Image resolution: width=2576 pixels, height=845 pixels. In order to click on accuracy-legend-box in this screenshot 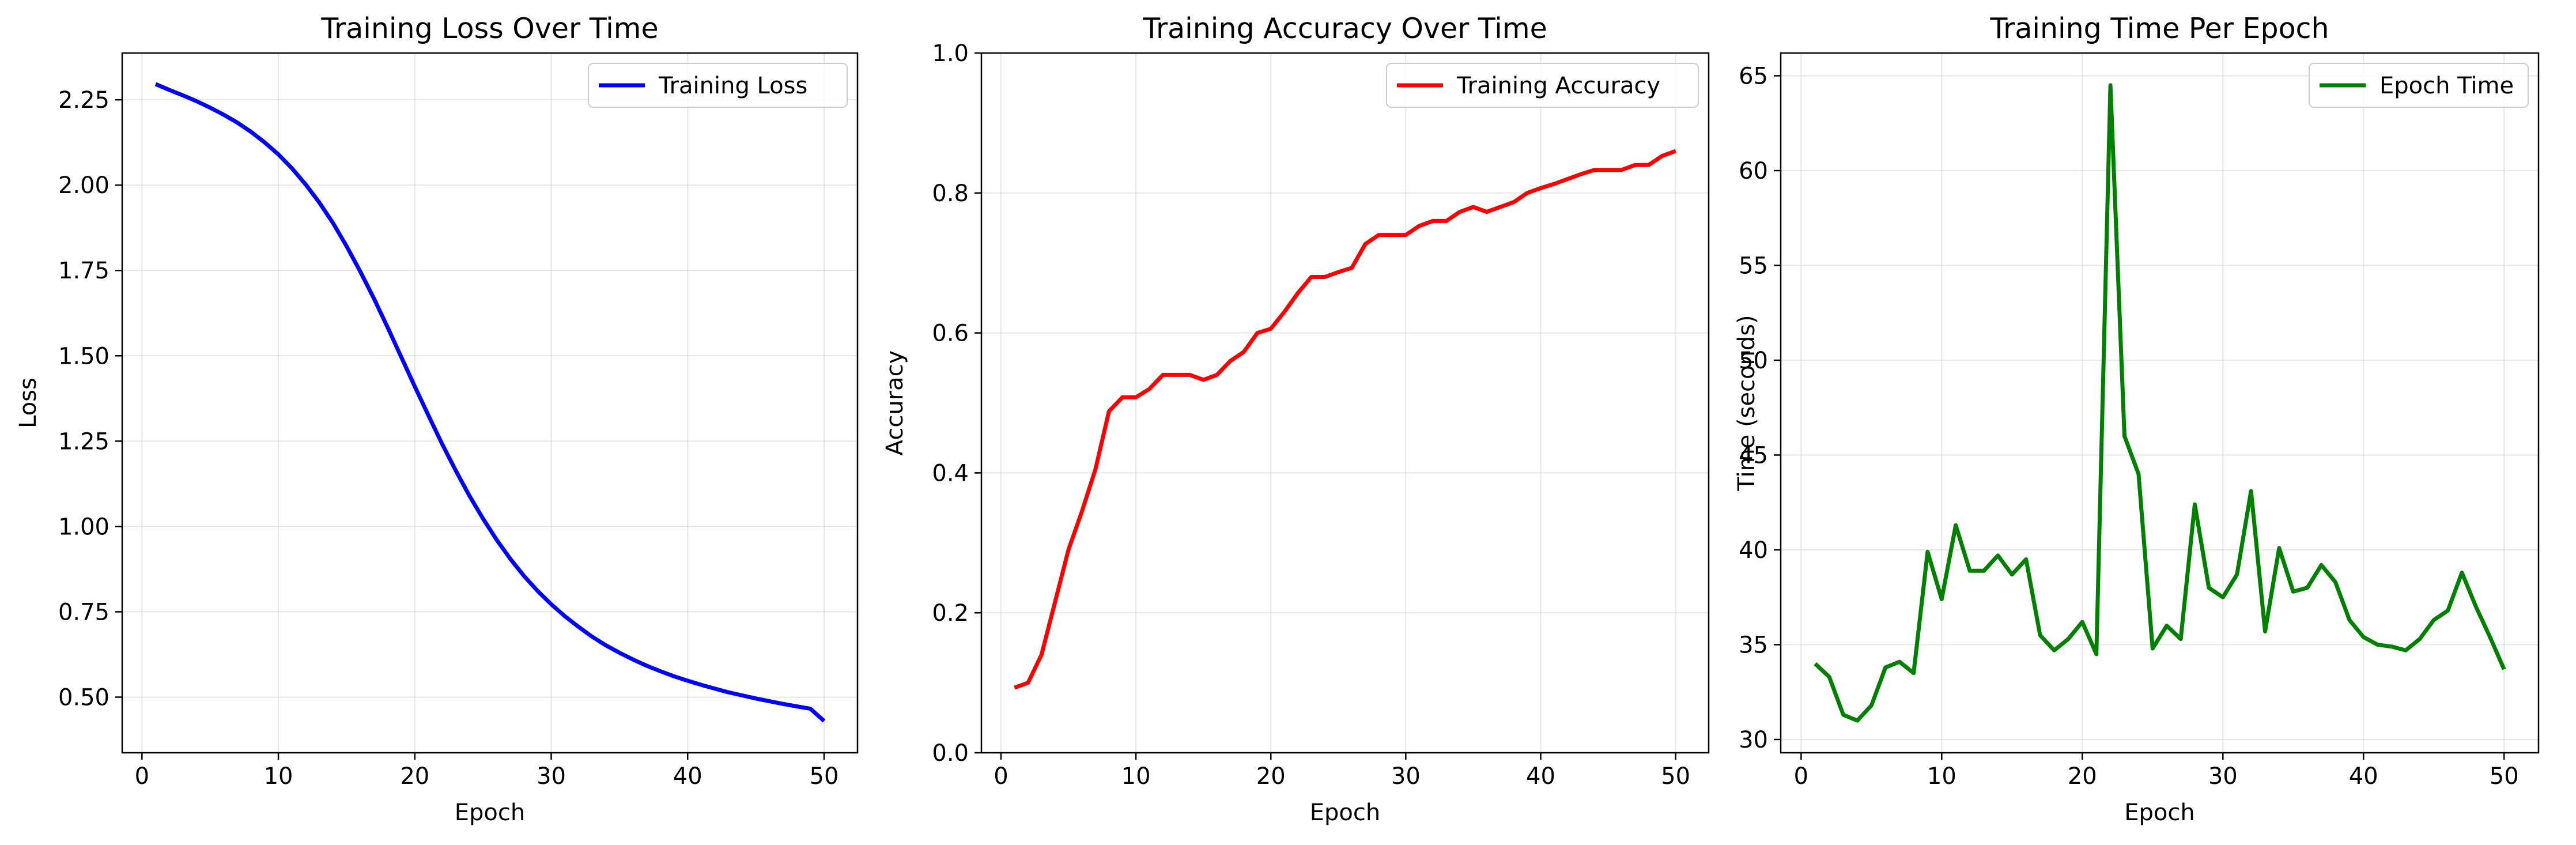, I will do `click(1542, 85)`.